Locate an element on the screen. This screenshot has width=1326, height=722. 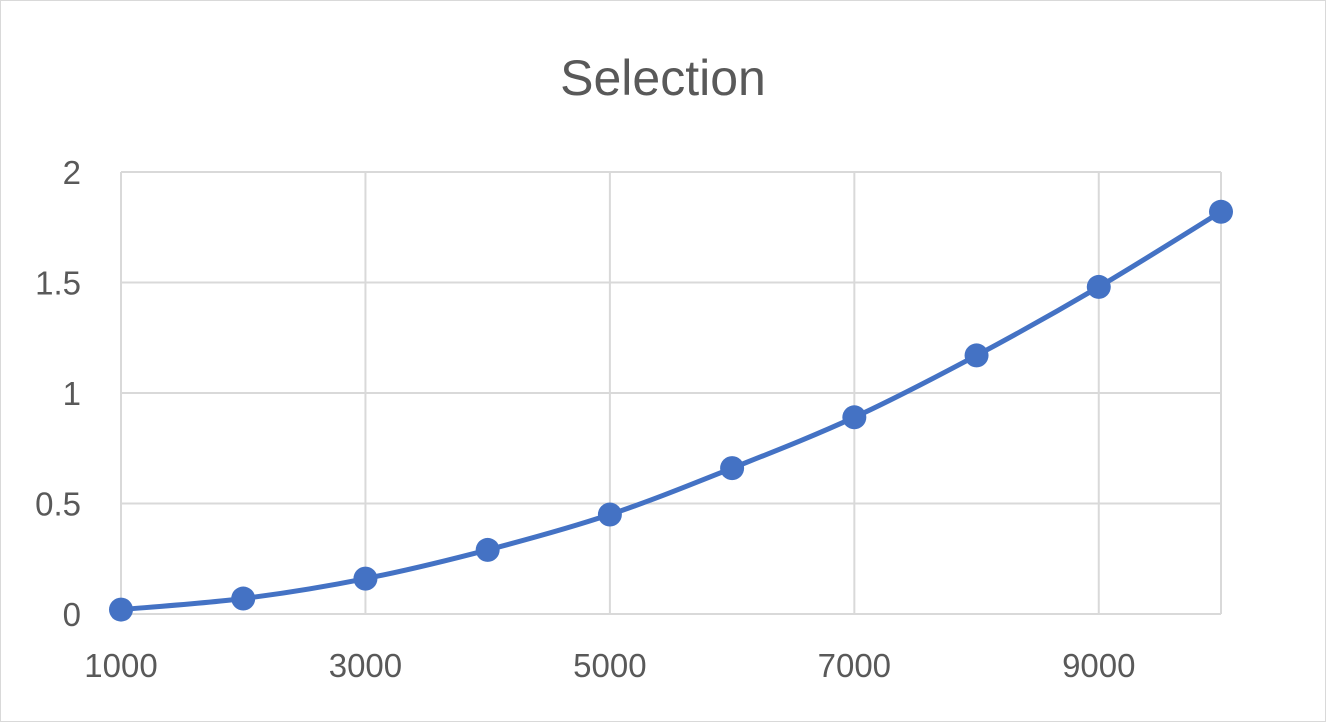
y-tick-label: 0 is located at coordinates (72, 614).